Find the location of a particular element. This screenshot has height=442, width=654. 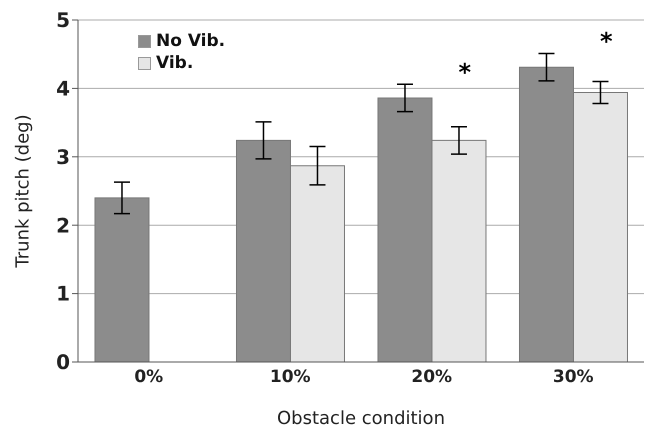

x-tick-label: 20% is located at coordinates (431, 377).